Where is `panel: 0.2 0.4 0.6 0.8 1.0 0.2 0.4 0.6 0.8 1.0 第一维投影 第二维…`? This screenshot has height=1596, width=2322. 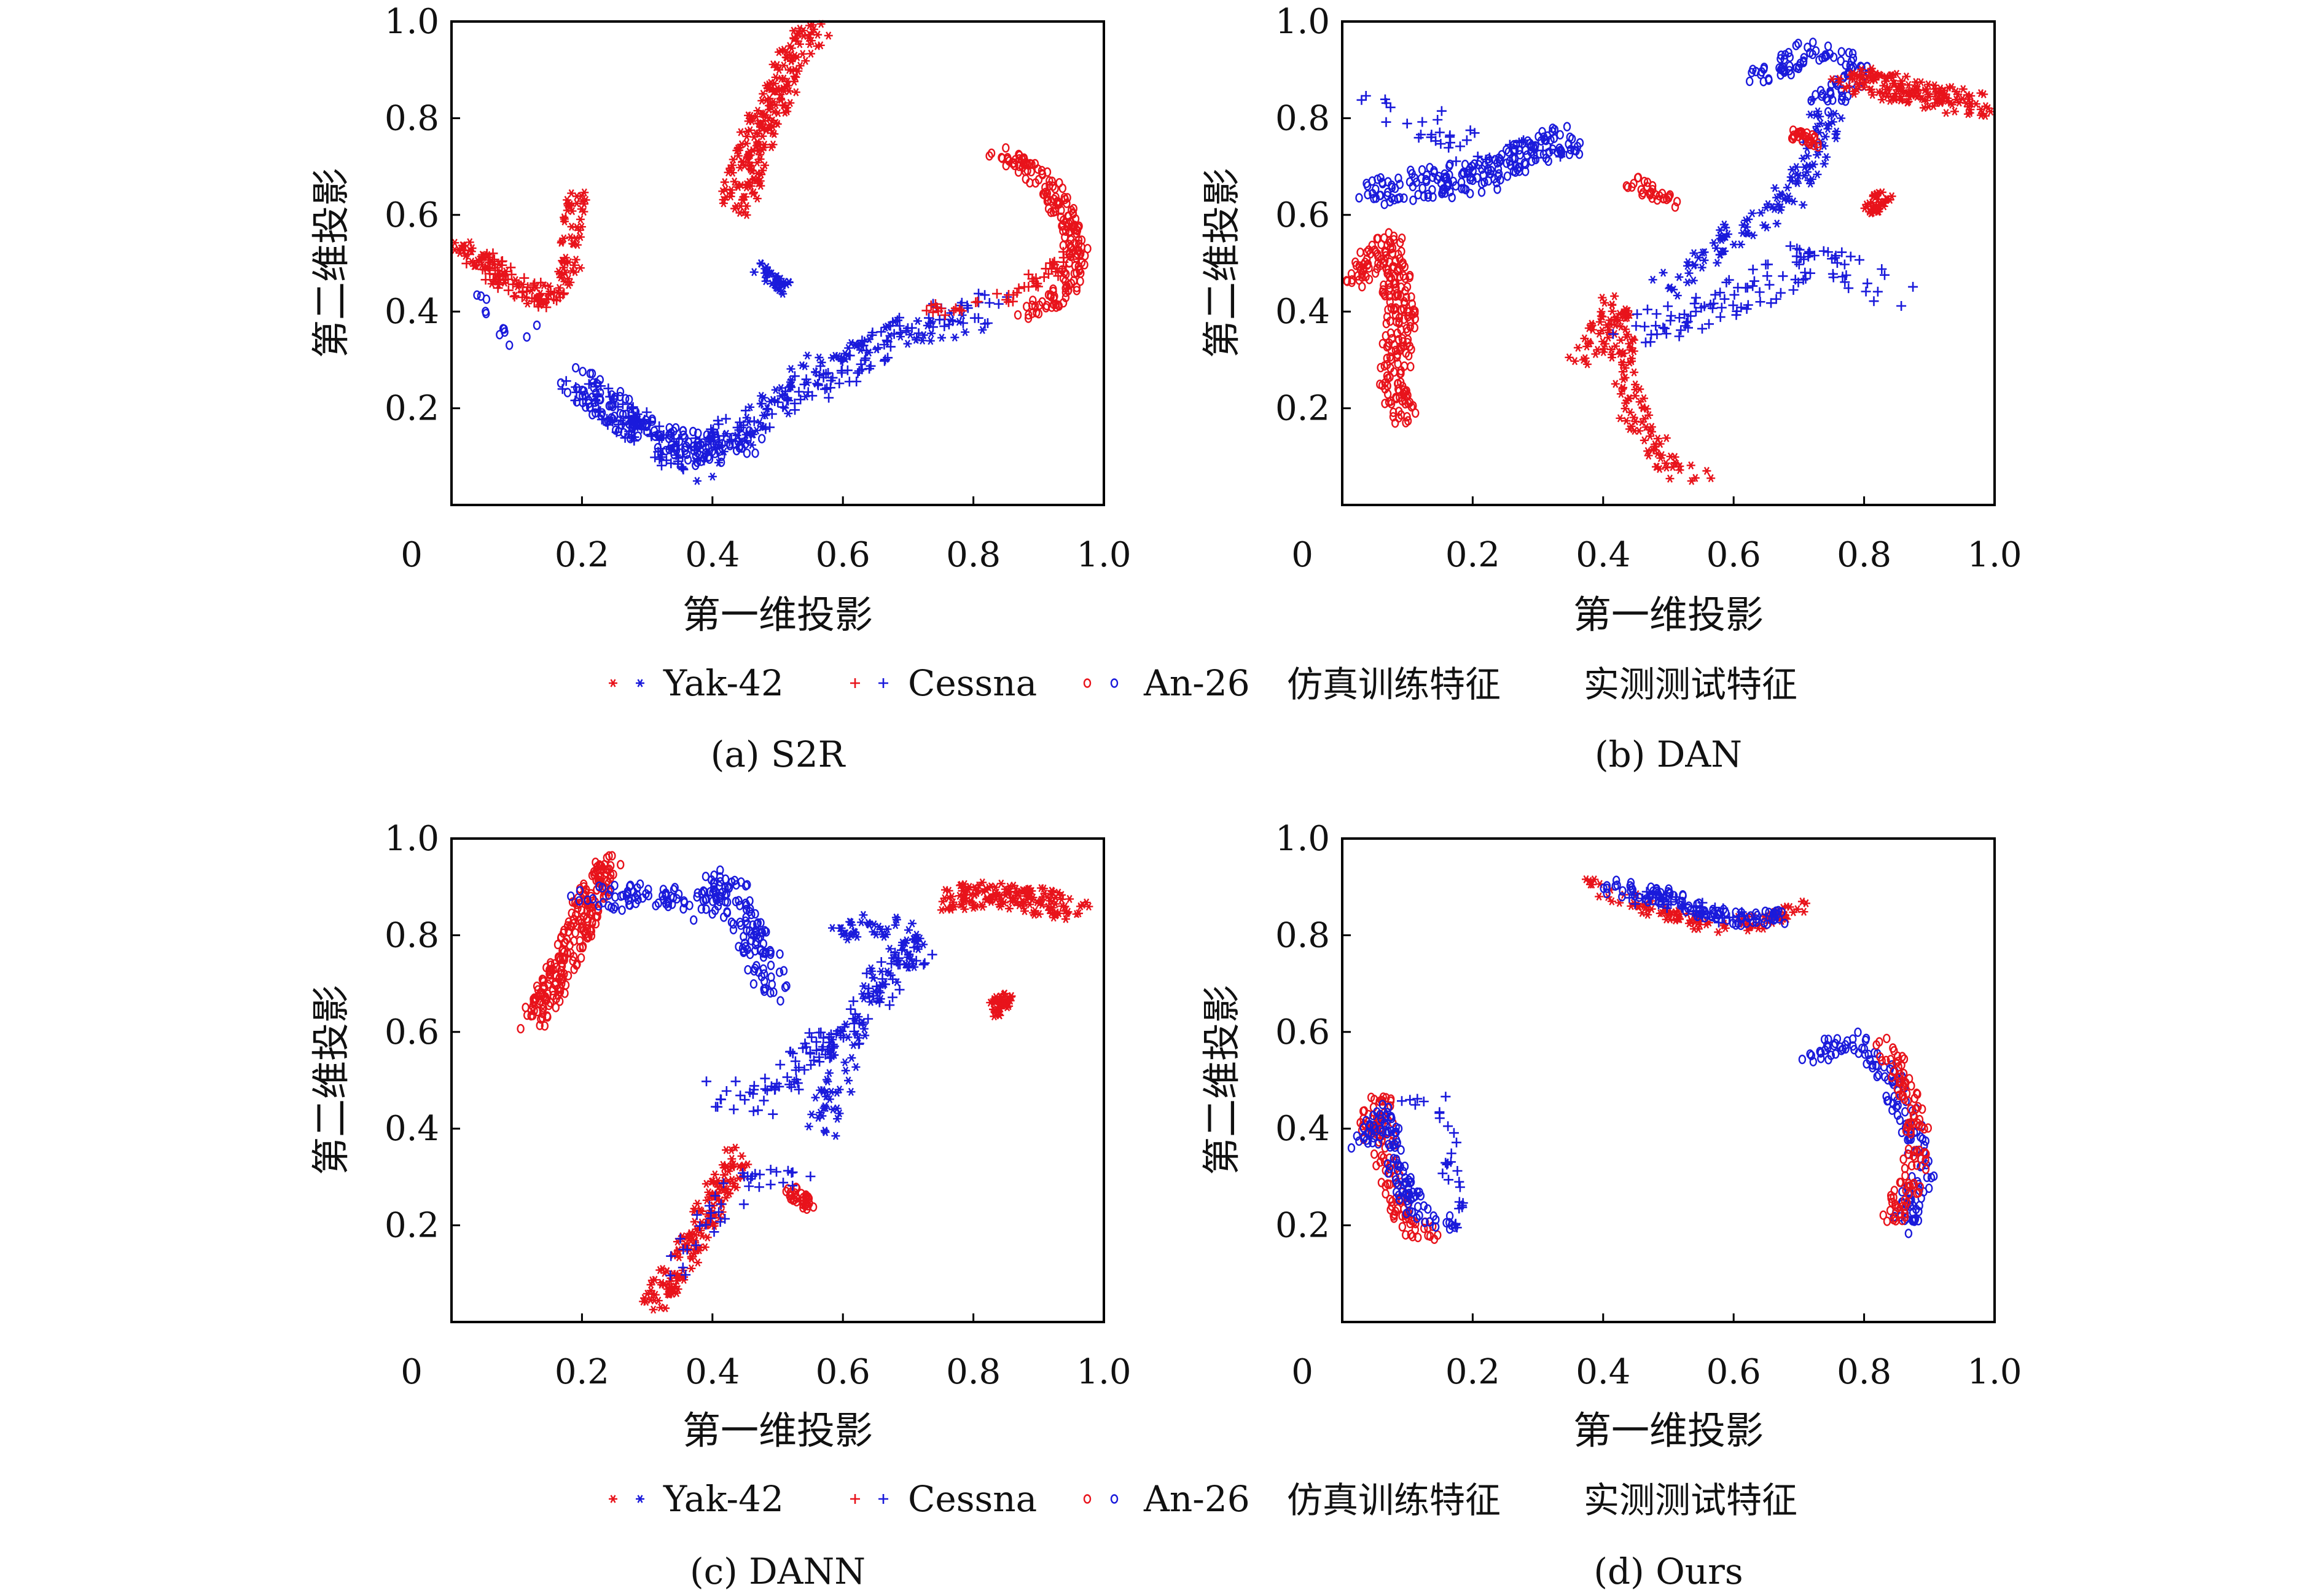 panel: 0.2 0.4 0.6 0.8 1.0 0.2 0.4 0.6 0.8 1.0 第一维投影 第二维… is located at coordinates (1610, 1136).